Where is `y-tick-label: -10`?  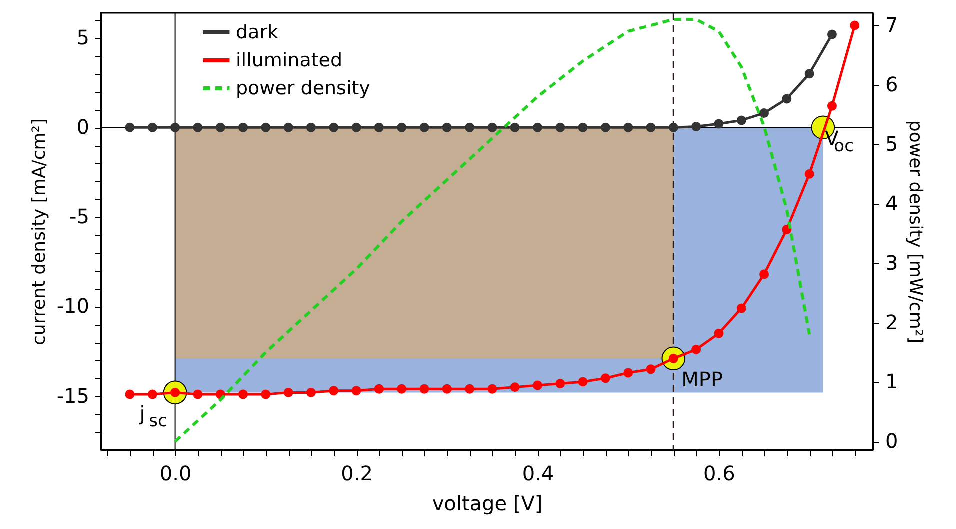 y-tick-label: -10 is located at coordinates (73, 306).